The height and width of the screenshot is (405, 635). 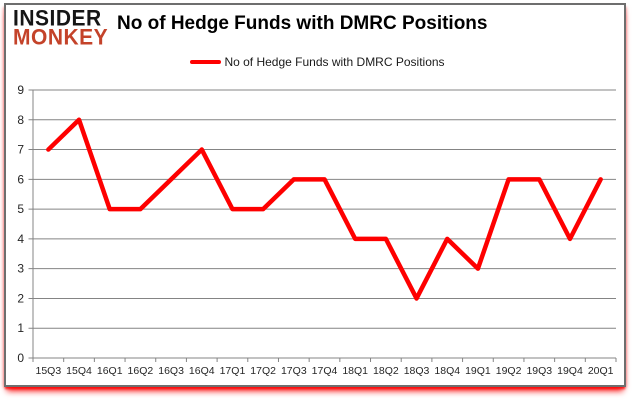 I want to click on legend-label: No of Hedge Funds with DMRC Positions, so click(x=334, y=62).